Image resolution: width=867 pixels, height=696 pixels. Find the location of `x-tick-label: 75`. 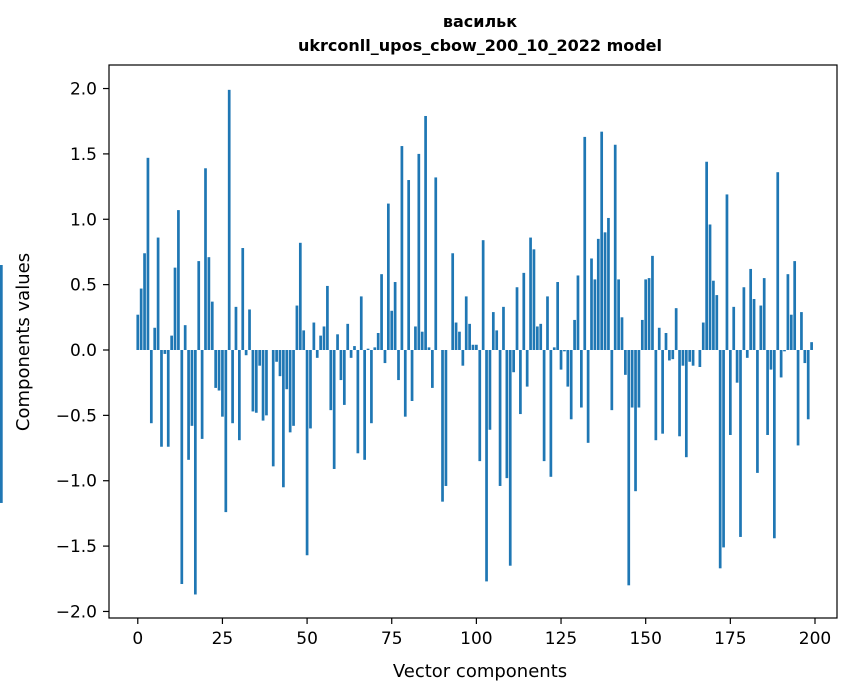

x-tick-label: 75 is located at coordinates (392, 639).